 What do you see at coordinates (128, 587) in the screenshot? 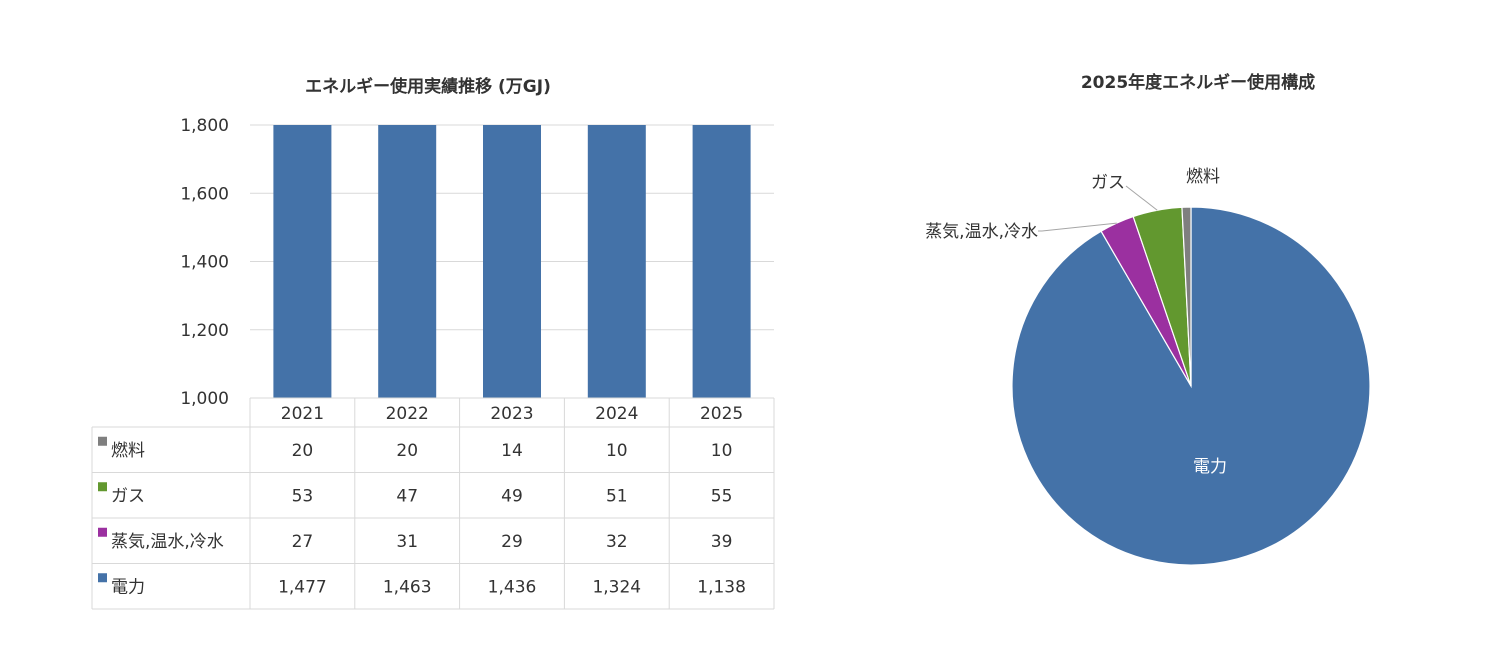
I see `legend-label: 電力` at bounding box center [128, 587].